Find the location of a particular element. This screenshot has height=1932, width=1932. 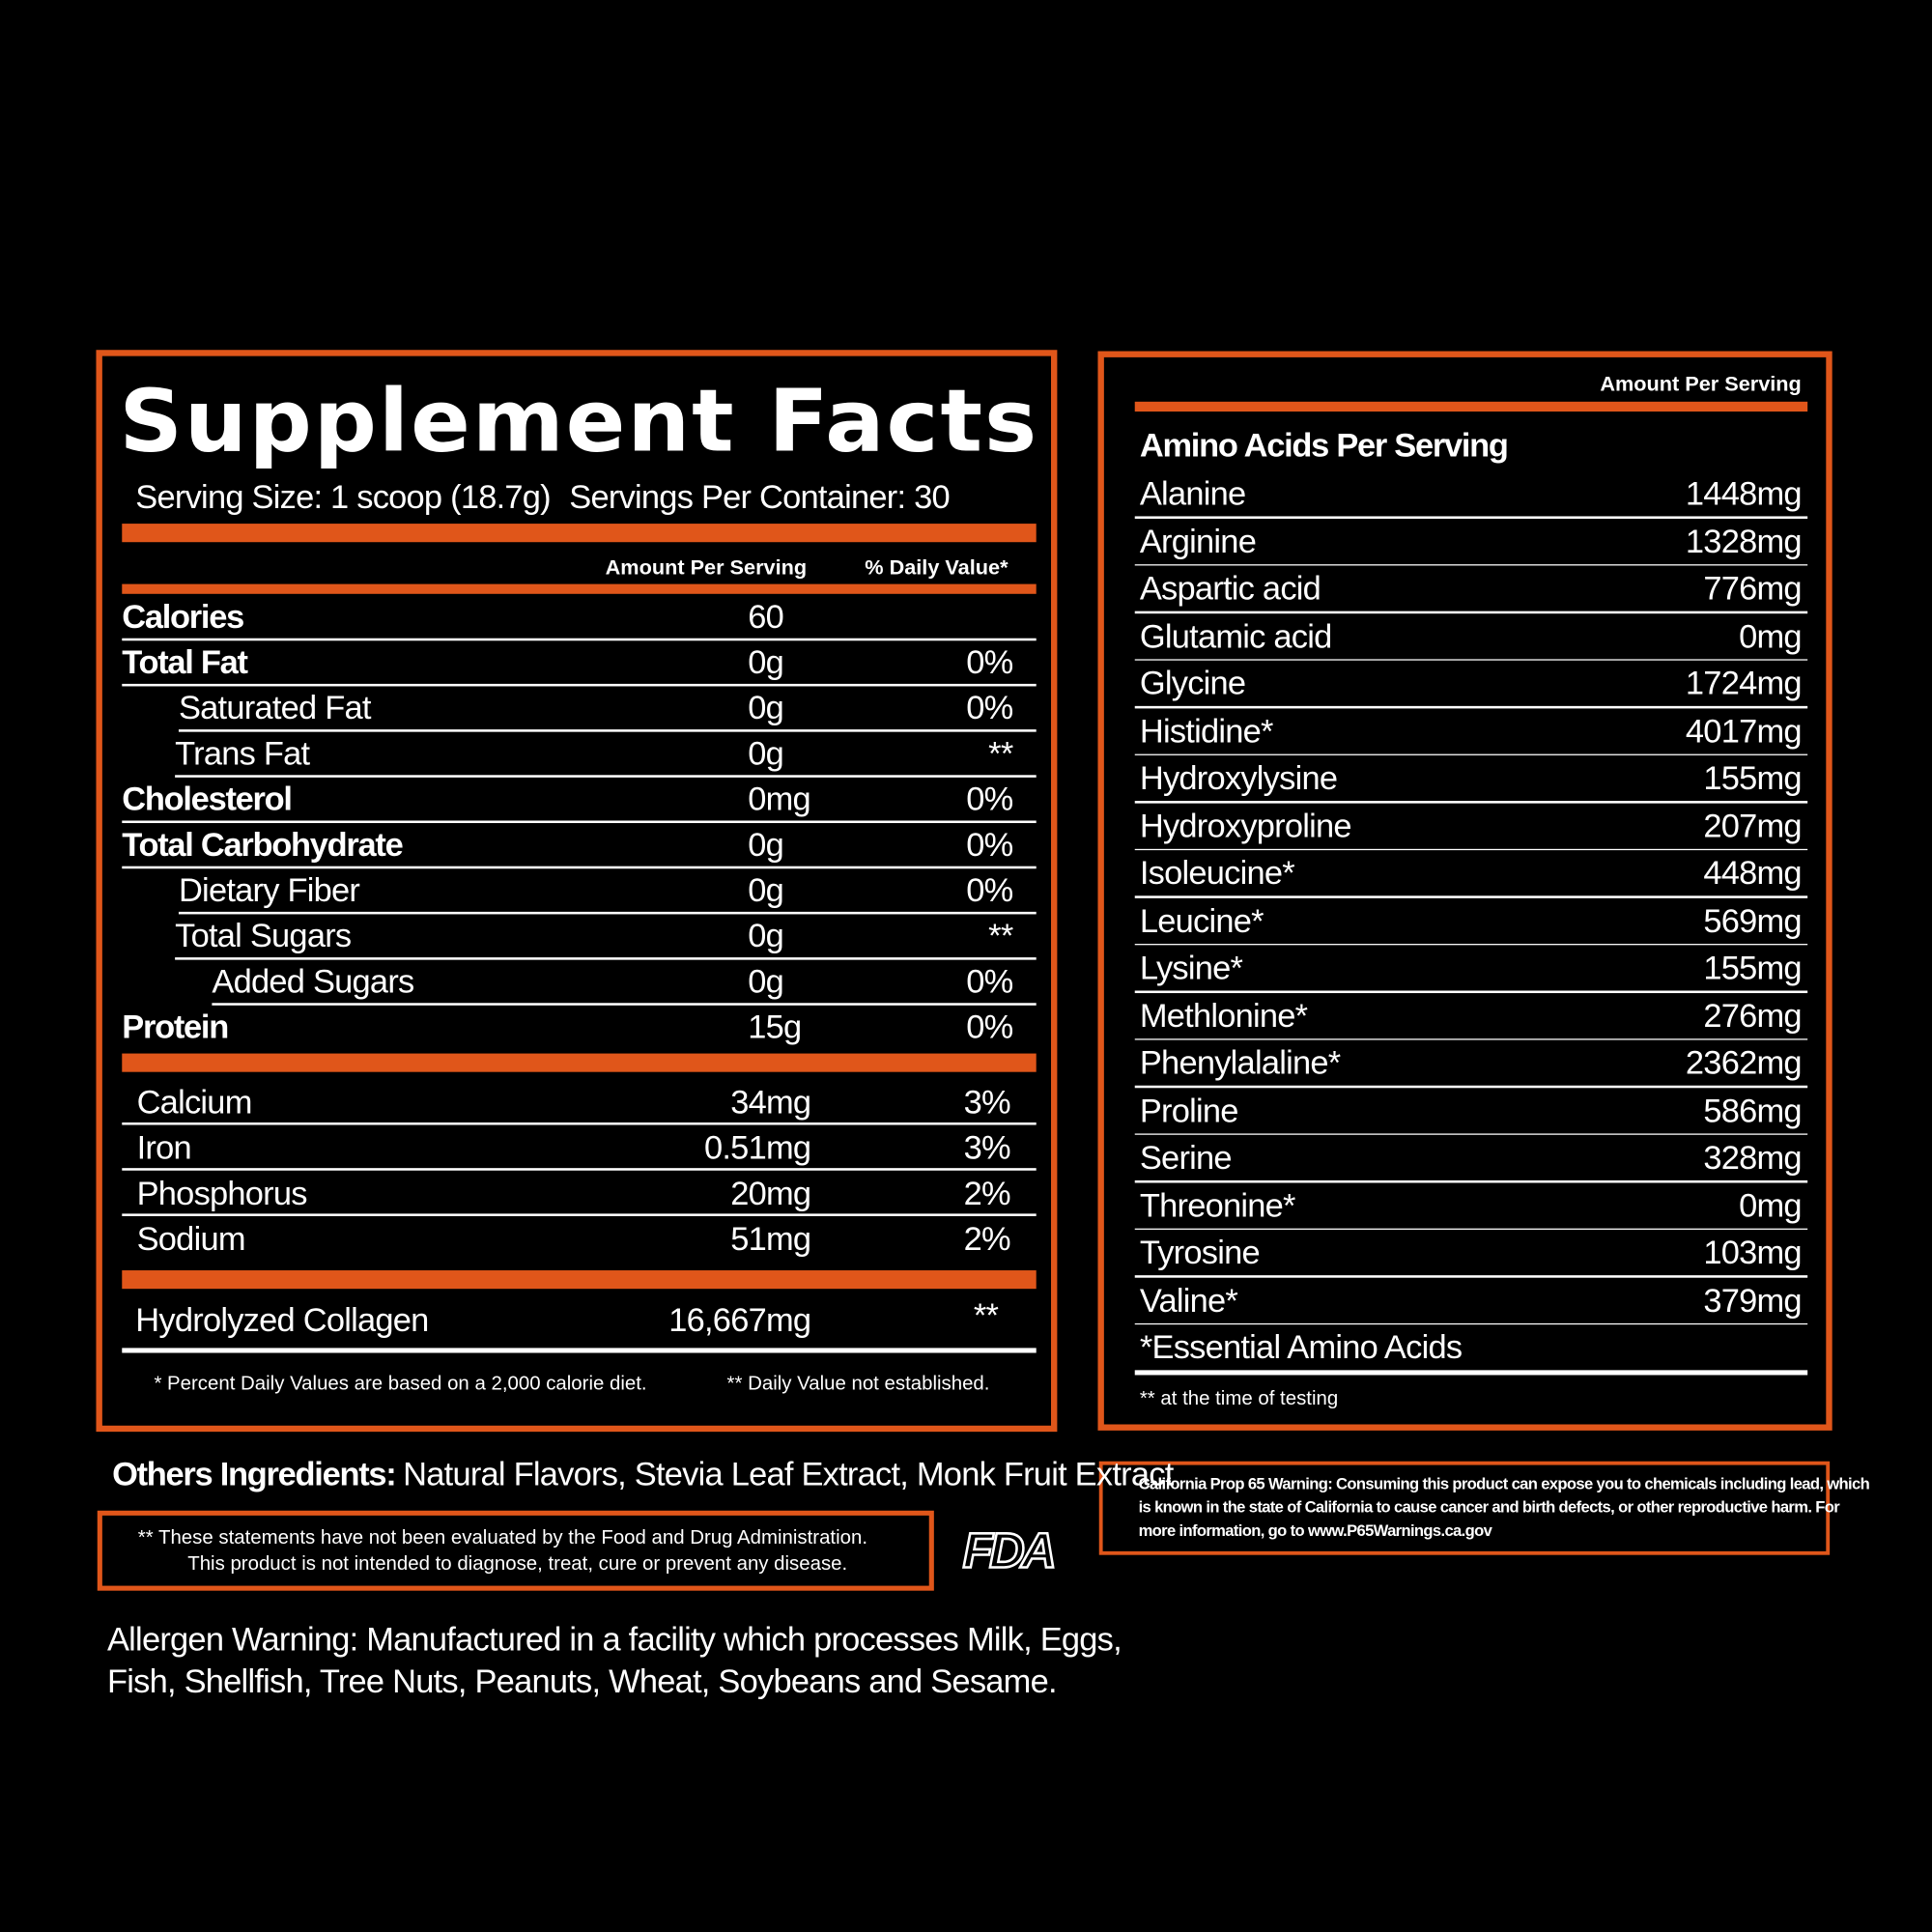

nutrient-name: Total Sugars is located at coordinates (263, 935).